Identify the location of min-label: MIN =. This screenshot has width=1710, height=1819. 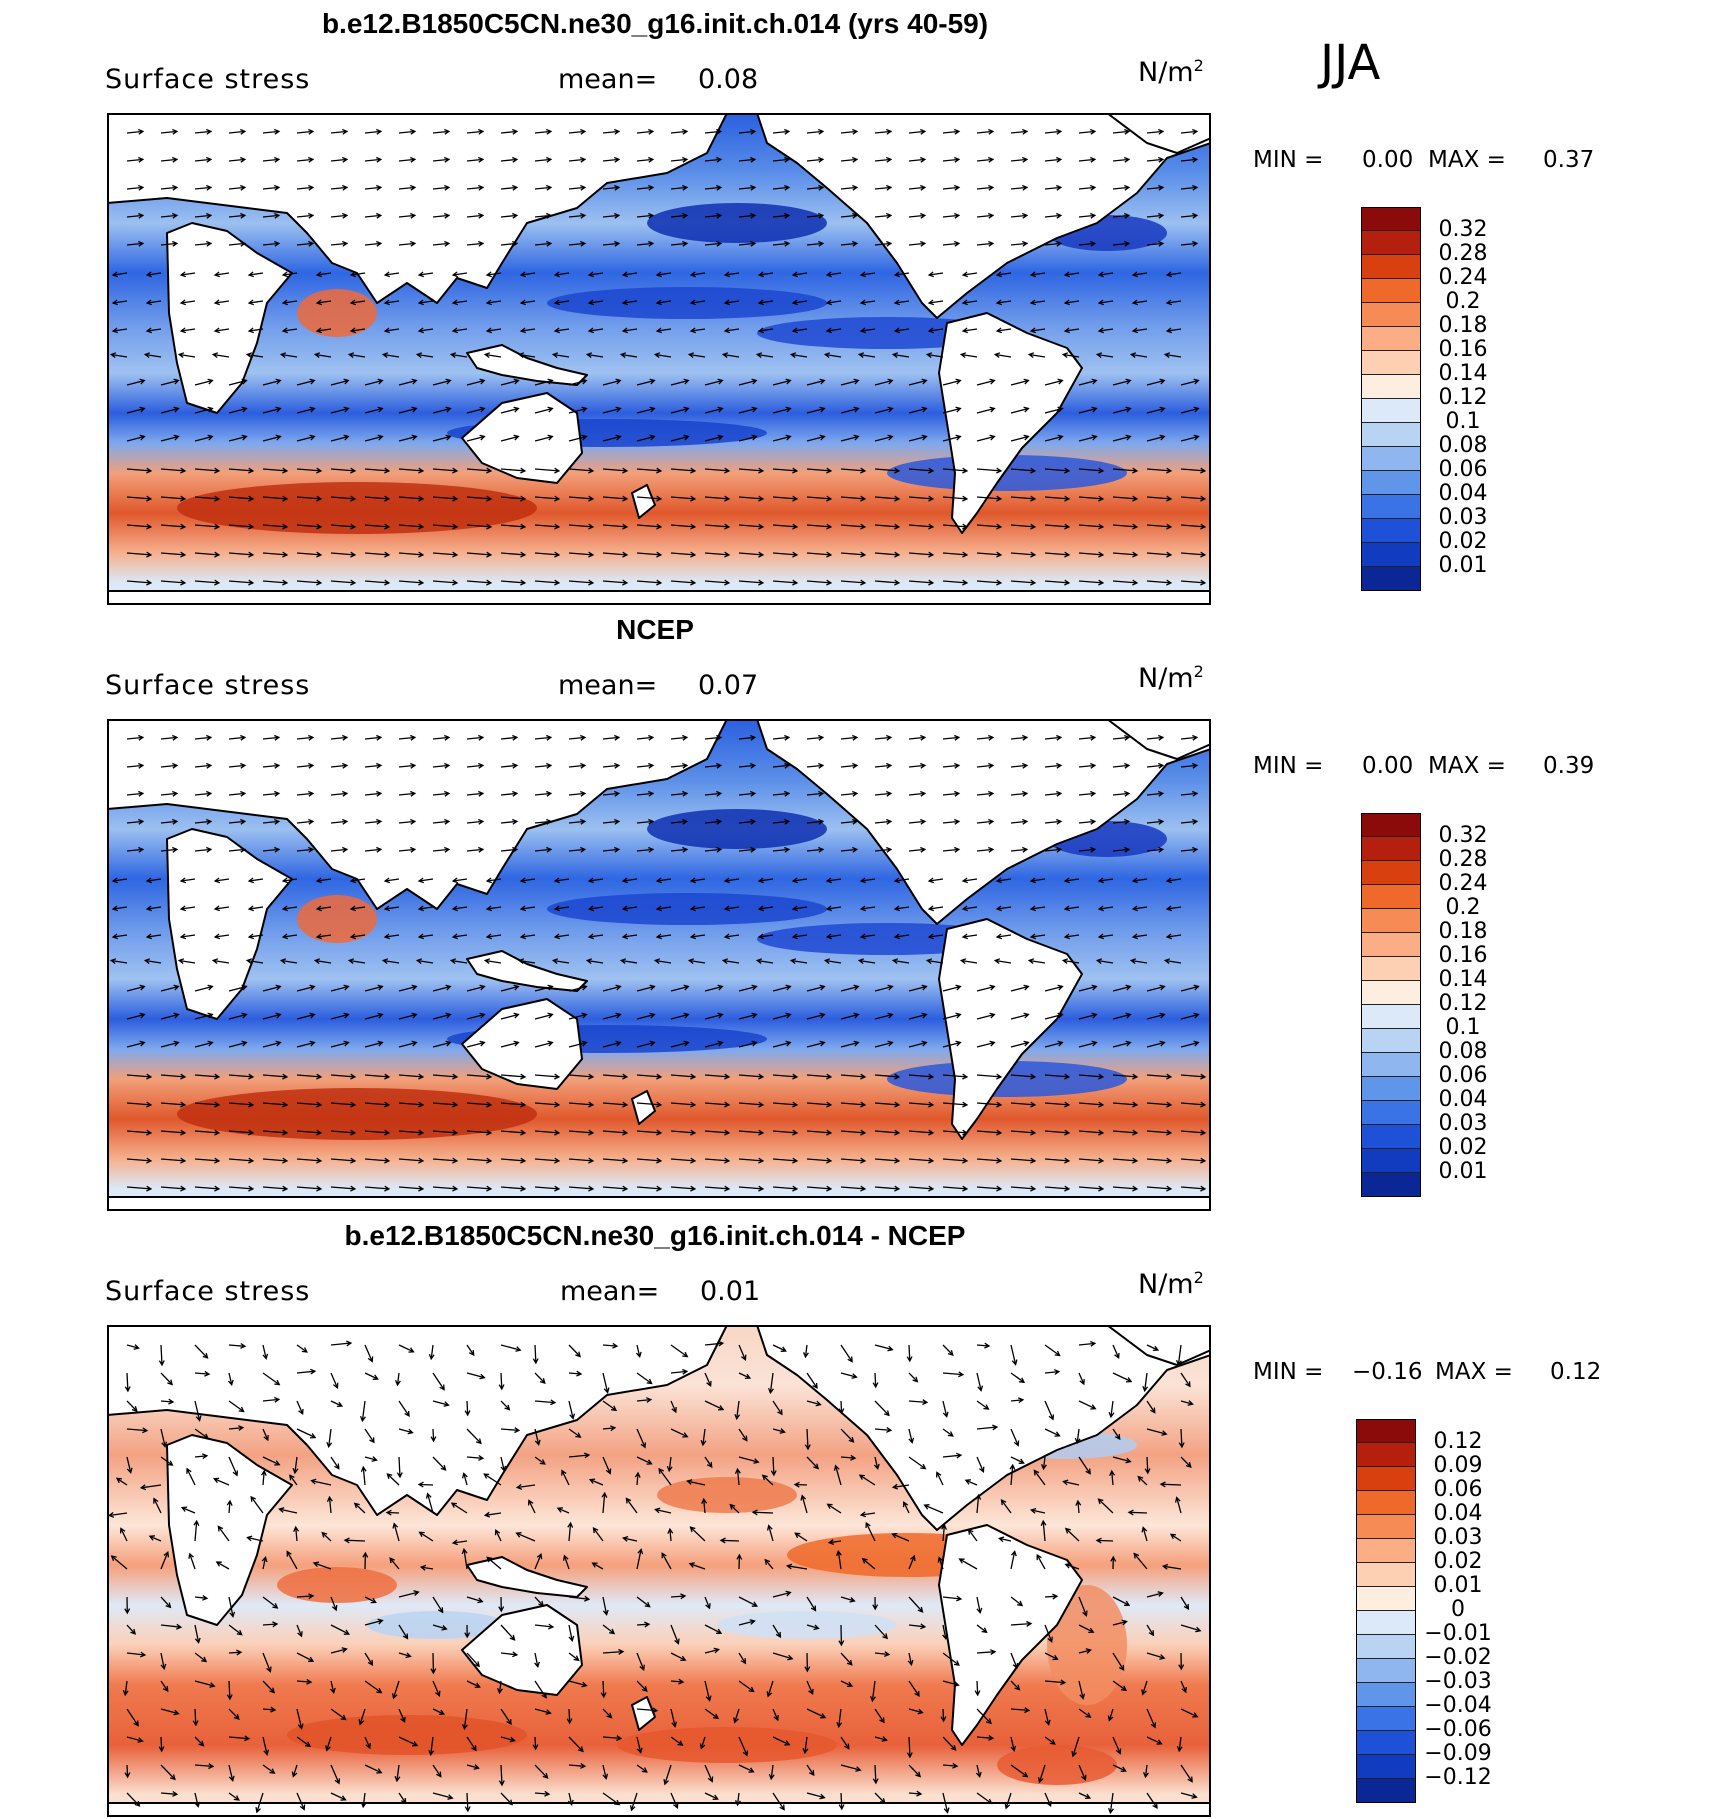
(1288, 160).